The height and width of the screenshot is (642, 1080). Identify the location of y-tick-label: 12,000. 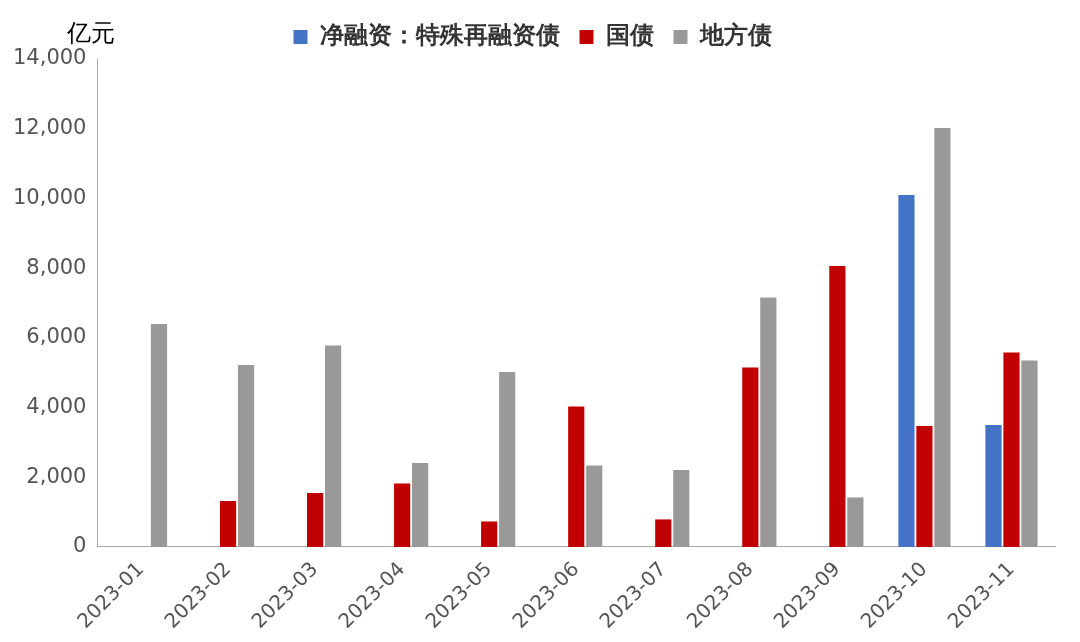
(50, 127).